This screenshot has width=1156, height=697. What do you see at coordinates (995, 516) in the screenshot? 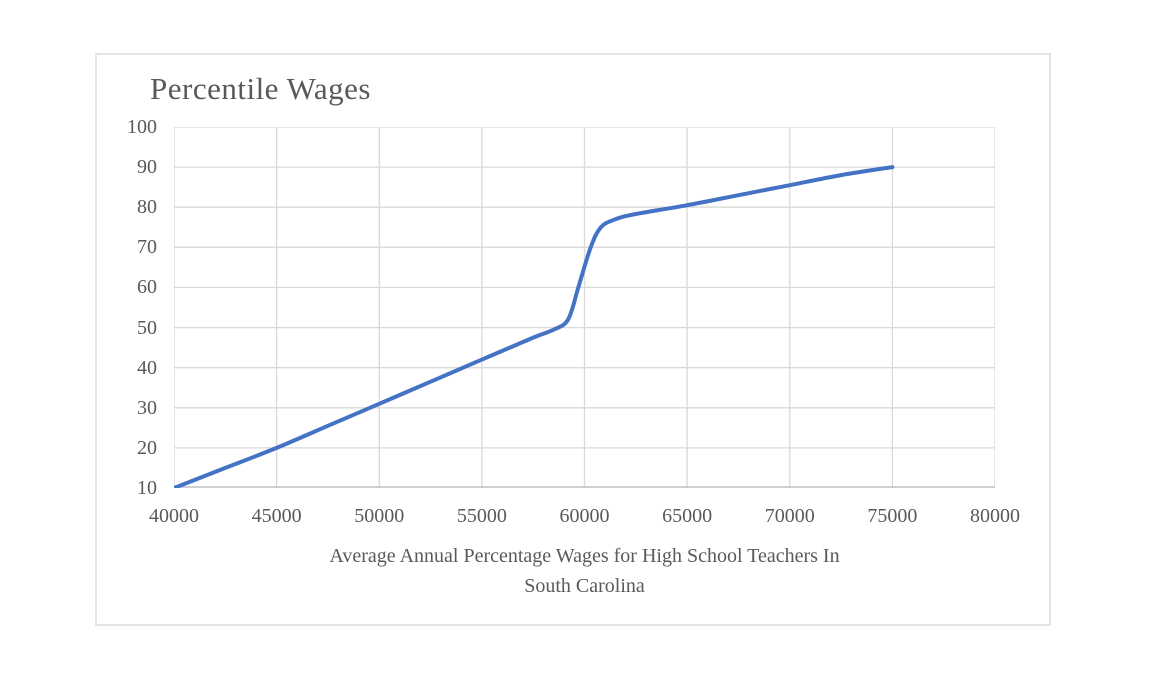
I see `x-axis-tick-label: 80000` at bounding box center [995, 516].